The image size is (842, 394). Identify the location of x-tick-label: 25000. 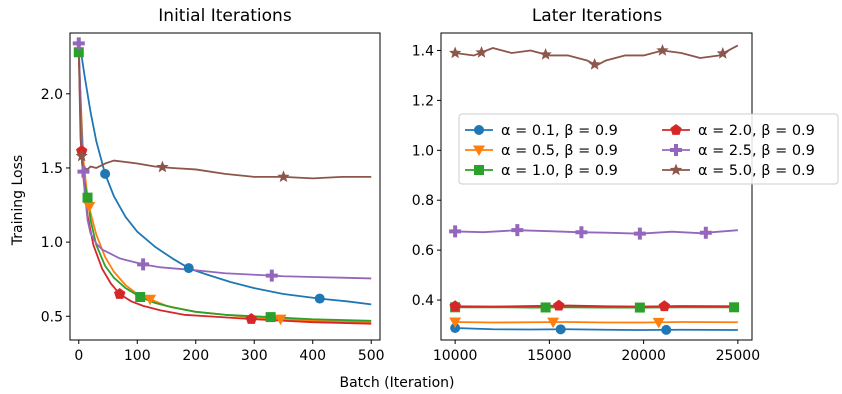
(738, 356).